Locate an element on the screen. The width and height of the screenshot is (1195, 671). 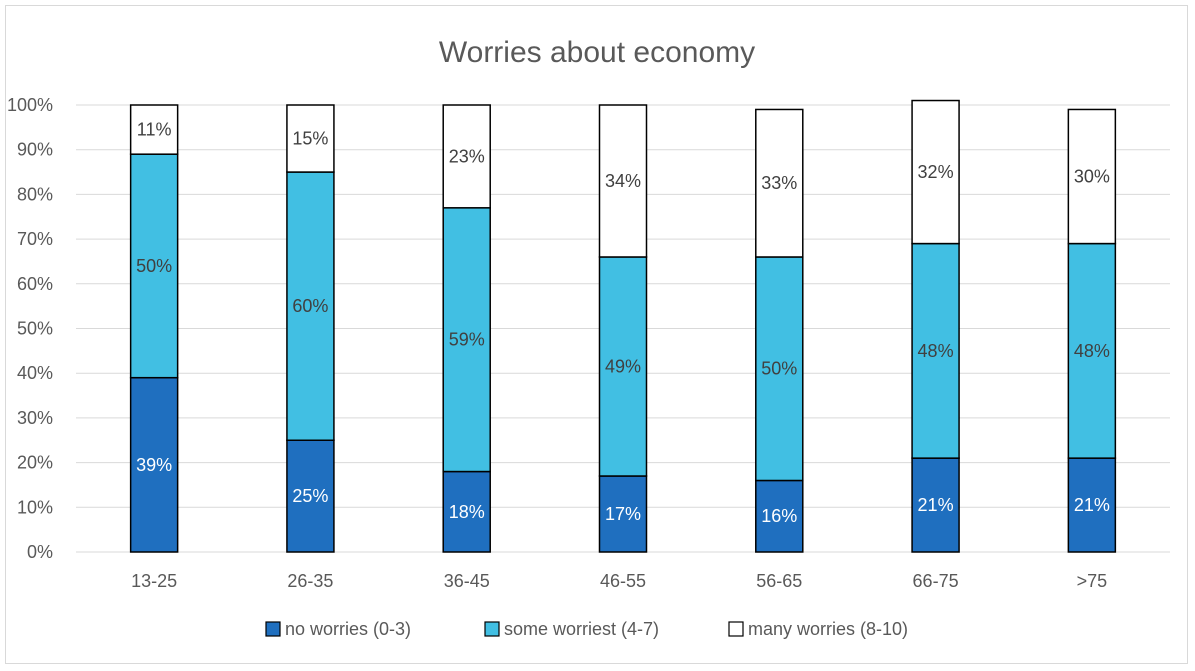
data-label: 23% is located at coordinates (467, 156).